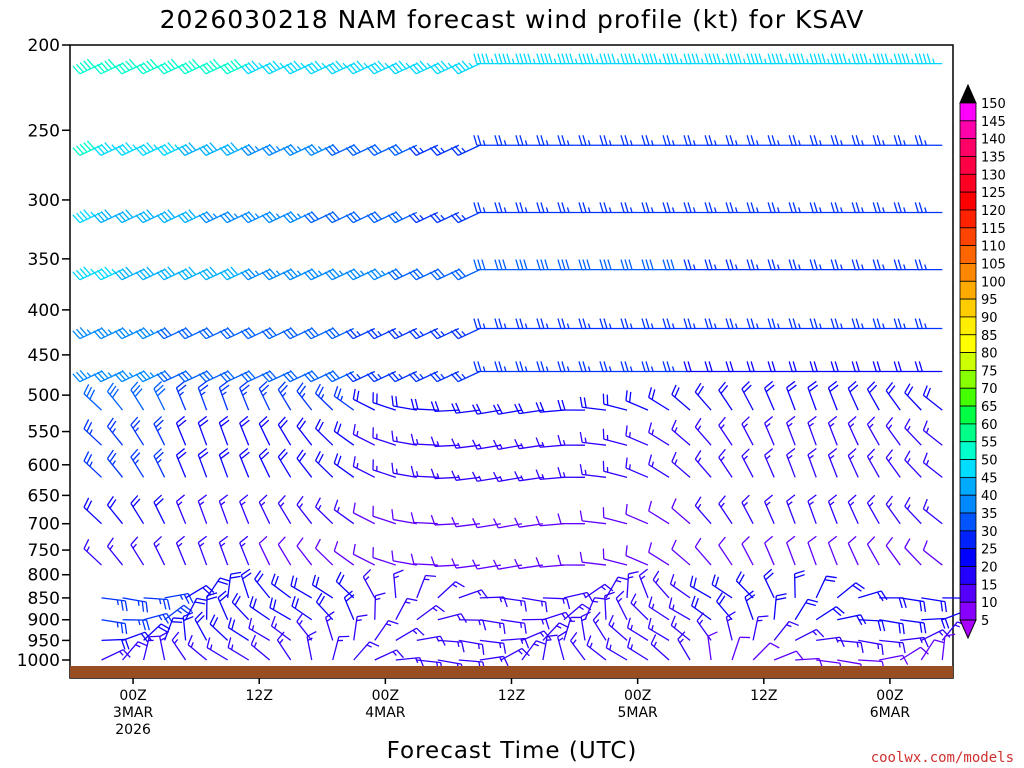 This screenshot has width=1024, height=768. Describe the element at coordinates (989, 354) in the screenshot. I see `colorbar-label: 80` at that location.